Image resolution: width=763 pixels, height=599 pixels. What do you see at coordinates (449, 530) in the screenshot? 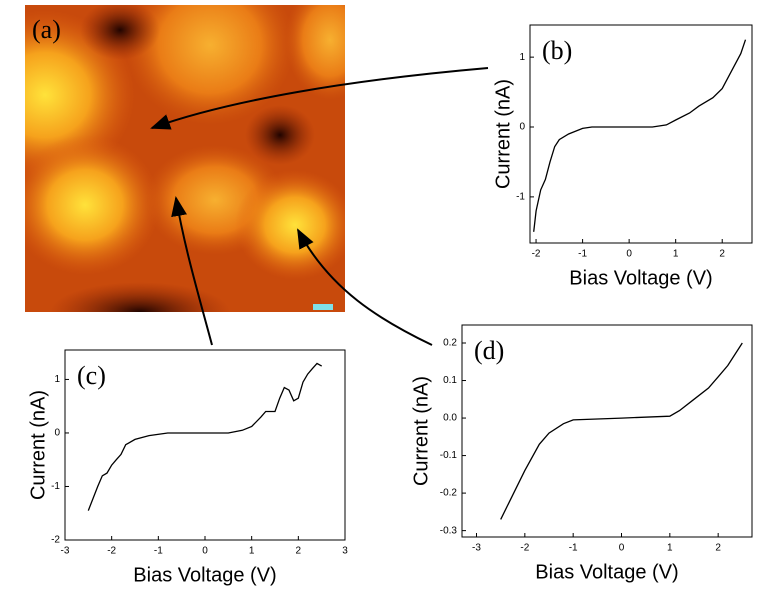
I see `y-tick-label: -0.3` at bounding box center [449, 530].